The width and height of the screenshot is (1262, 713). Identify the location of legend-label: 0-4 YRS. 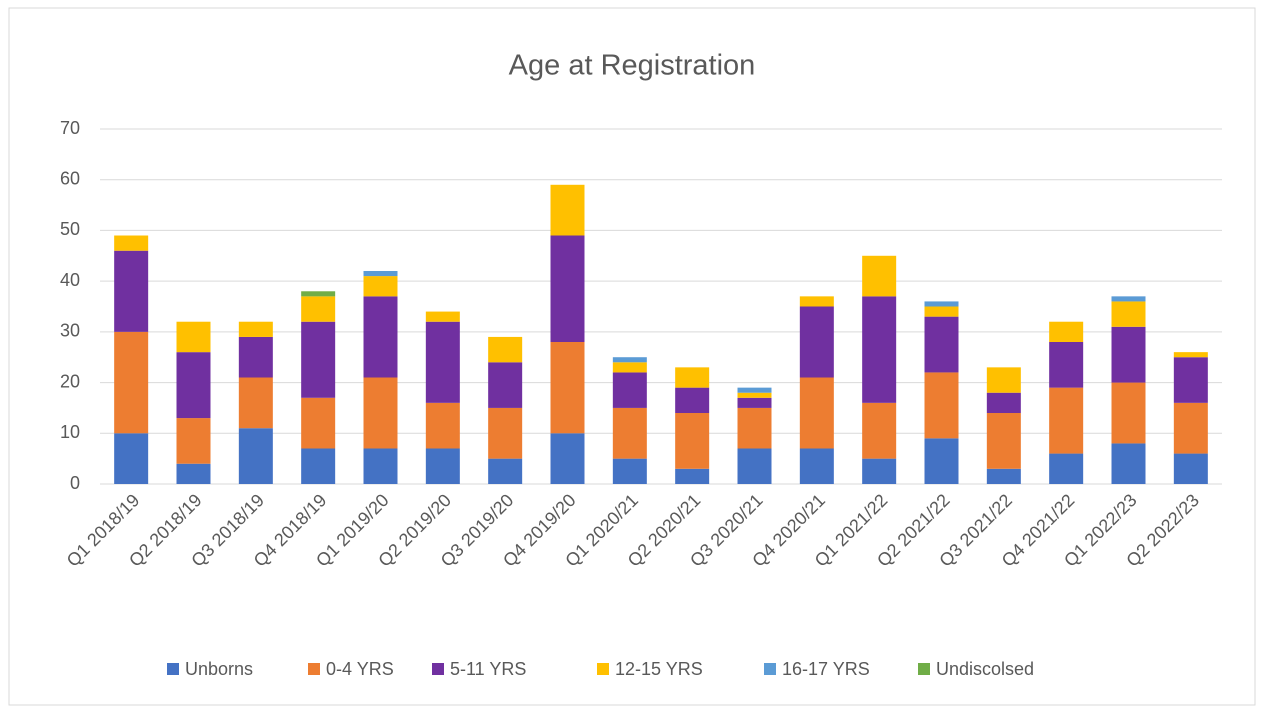
(360, 669).